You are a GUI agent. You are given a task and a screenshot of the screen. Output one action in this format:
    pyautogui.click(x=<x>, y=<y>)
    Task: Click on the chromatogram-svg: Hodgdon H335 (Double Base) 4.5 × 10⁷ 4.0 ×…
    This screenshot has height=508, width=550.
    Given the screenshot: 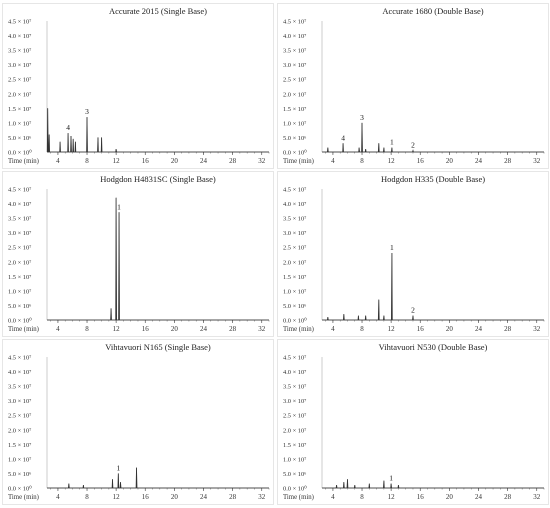 What is the action you would take?
    pyautogui.click(x=414, y=253)
    